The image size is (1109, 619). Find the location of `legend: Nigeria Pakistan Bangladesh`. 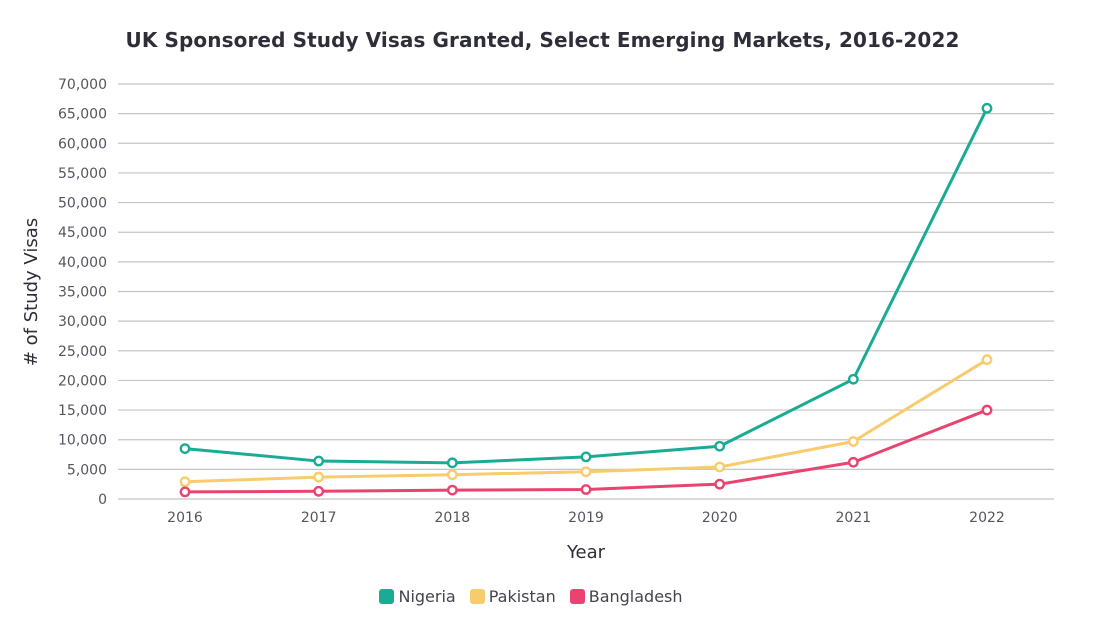

legend: Nigeria Pakistan Bangladesh is located at coordinates (531, 596).